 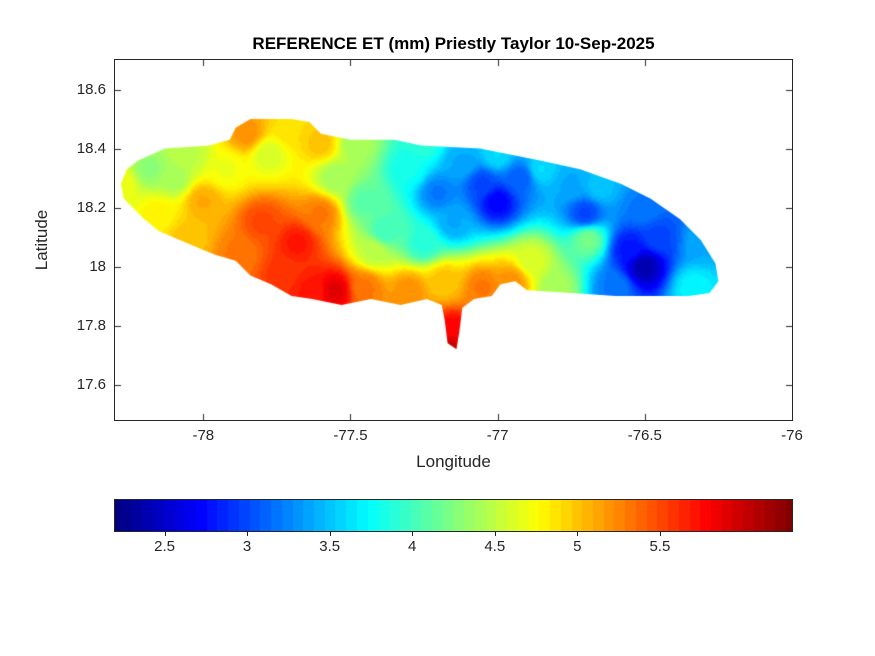 I want to click on x-tick-label: -76, so click(x=792, y=435).